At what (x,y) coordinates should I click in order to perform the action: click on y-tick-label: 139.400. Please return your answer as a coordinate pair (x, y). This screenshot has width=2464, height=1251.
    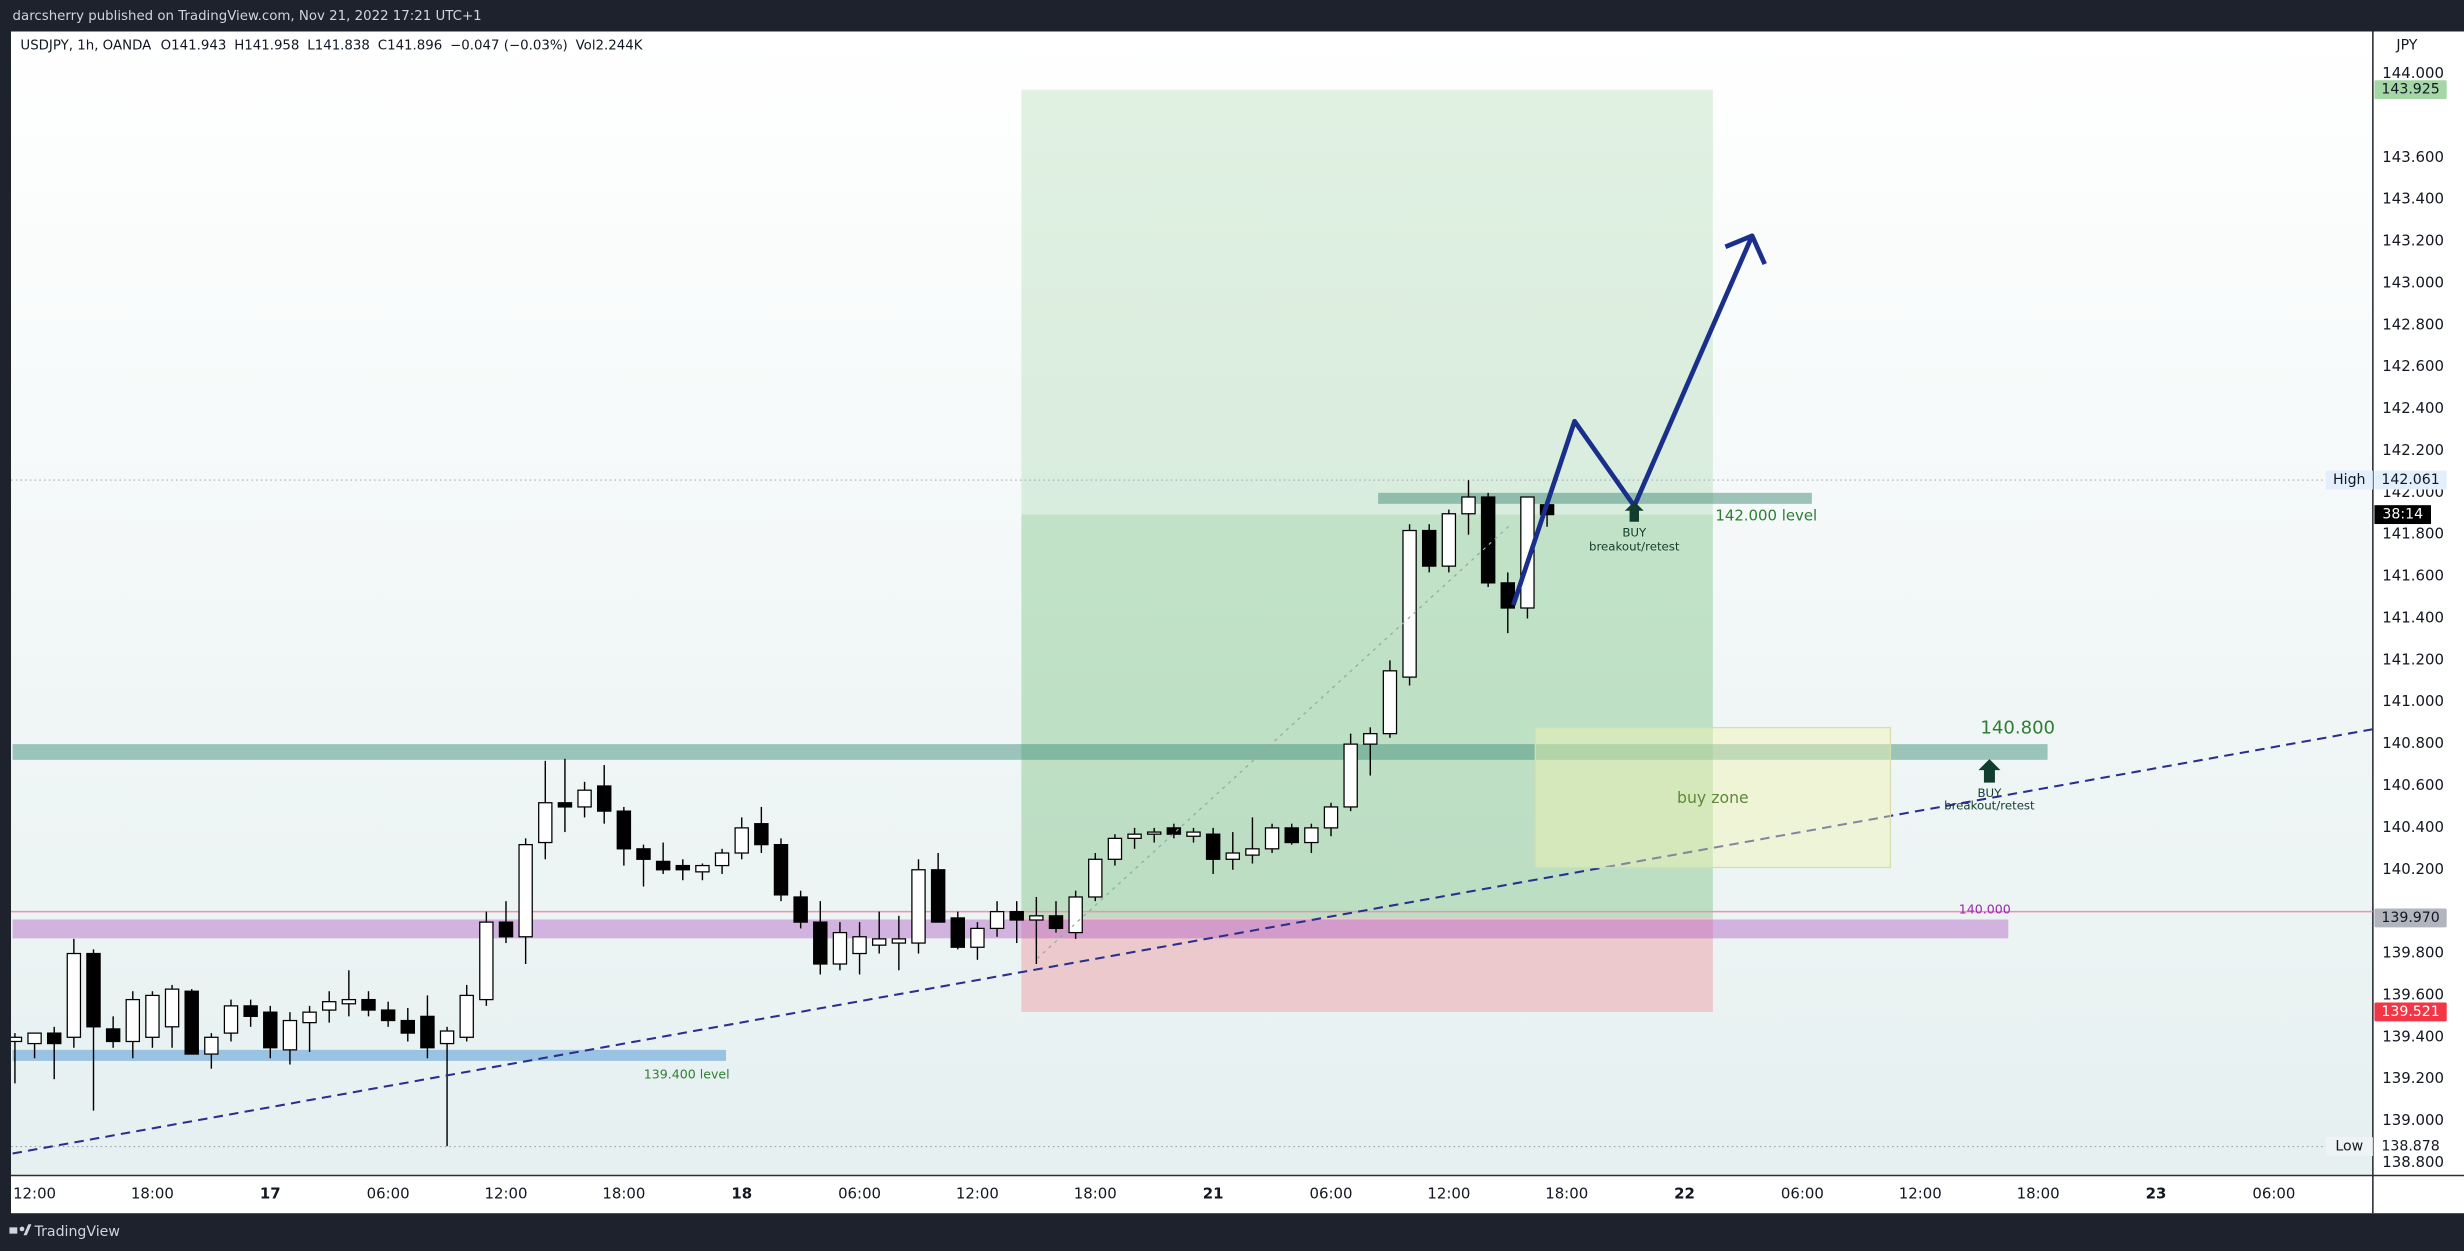
    Looking at the image, I should click on (2413, 1036).